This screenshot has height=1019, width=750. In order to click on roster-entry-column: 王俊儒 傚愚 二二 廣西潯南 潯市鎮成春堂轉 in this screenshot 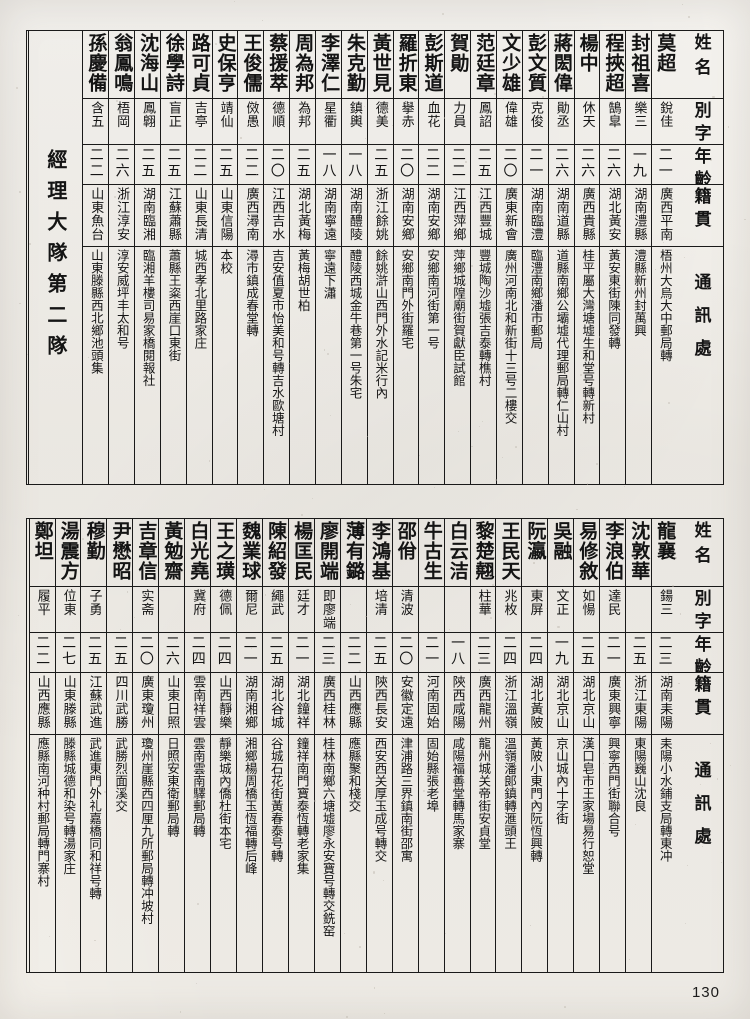, I will do `click(250, 257)`.